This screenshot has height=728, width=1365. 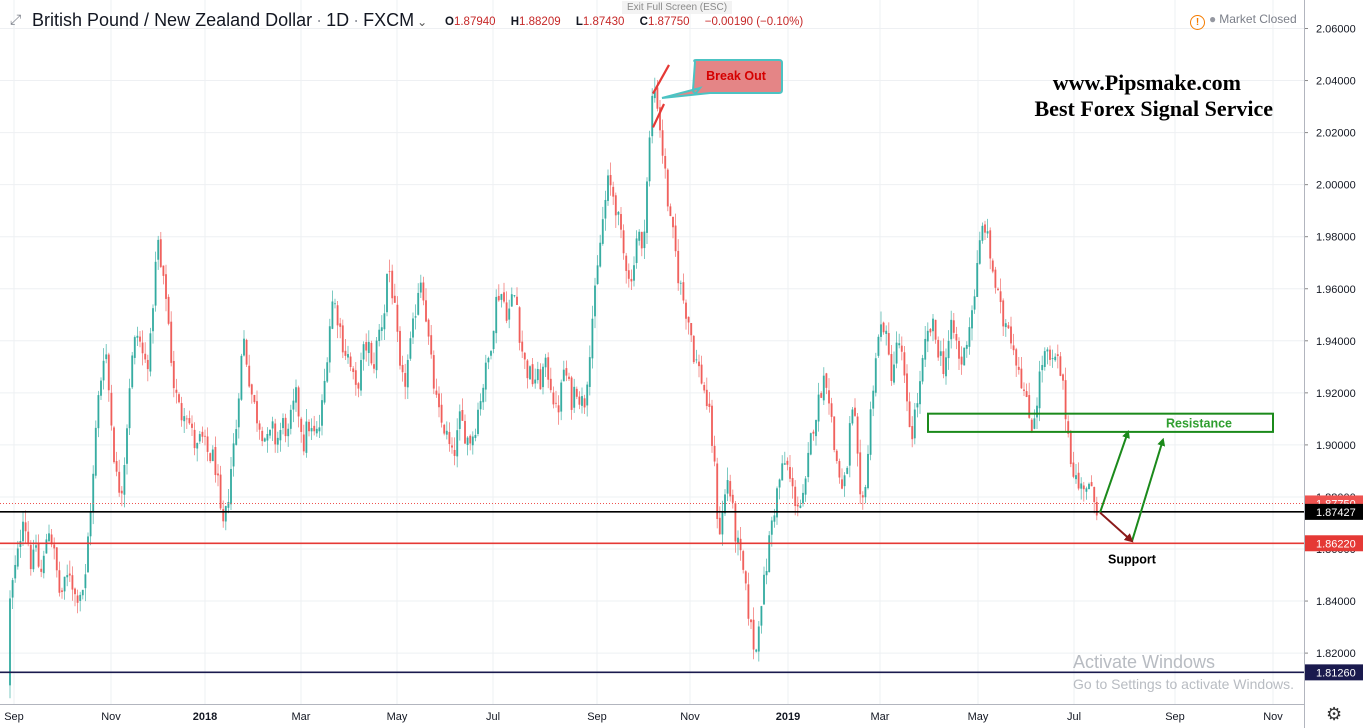 I want to click on resistance-zone, so click(x=1100, y=422).